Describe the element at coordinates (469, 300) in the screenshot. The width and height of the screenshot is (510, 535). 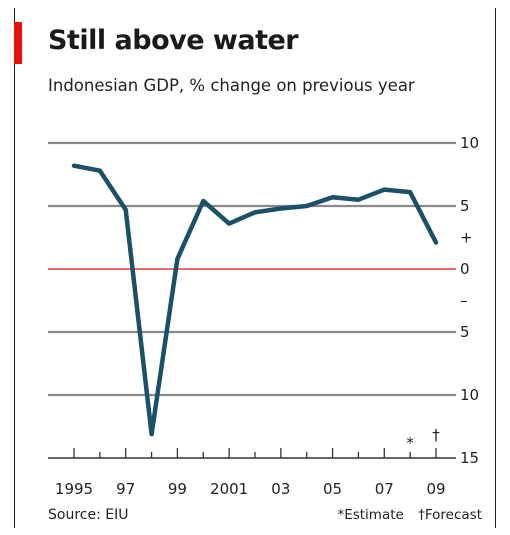
I see `y-axis-tick-labels: 10 5 +0 – 5 10 15` at that location.